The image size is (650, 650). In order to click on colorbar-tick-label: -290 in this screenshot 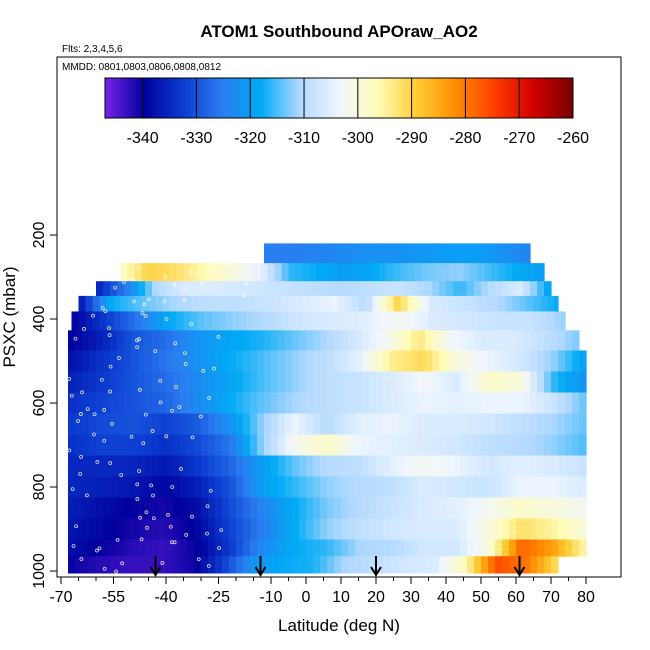, I will do `click(412, 138)`.